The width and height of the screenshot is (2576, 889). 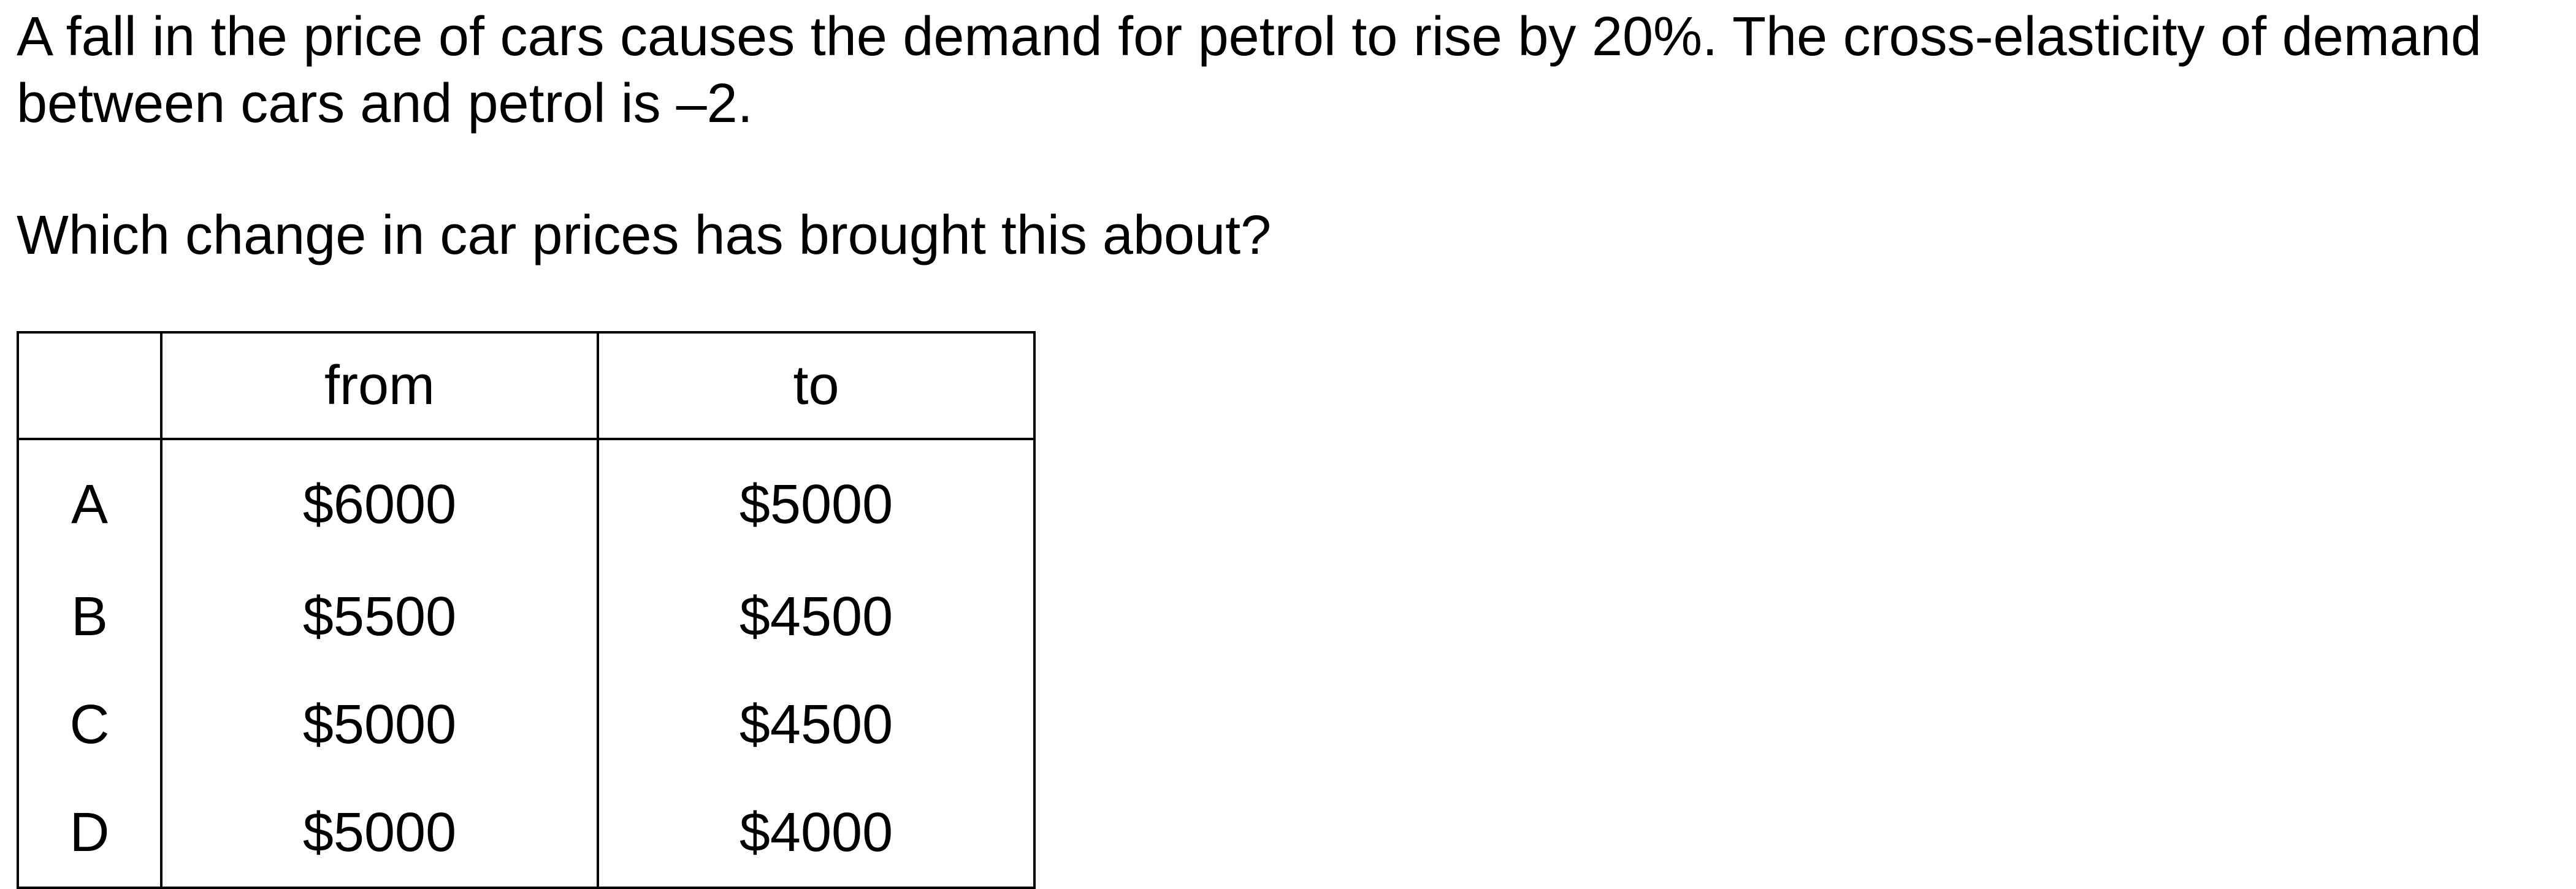 What do you see at coordinates (816, 501) in the screenshot?
I see `option-to-price: $5000` at bounding box center [816, 501].